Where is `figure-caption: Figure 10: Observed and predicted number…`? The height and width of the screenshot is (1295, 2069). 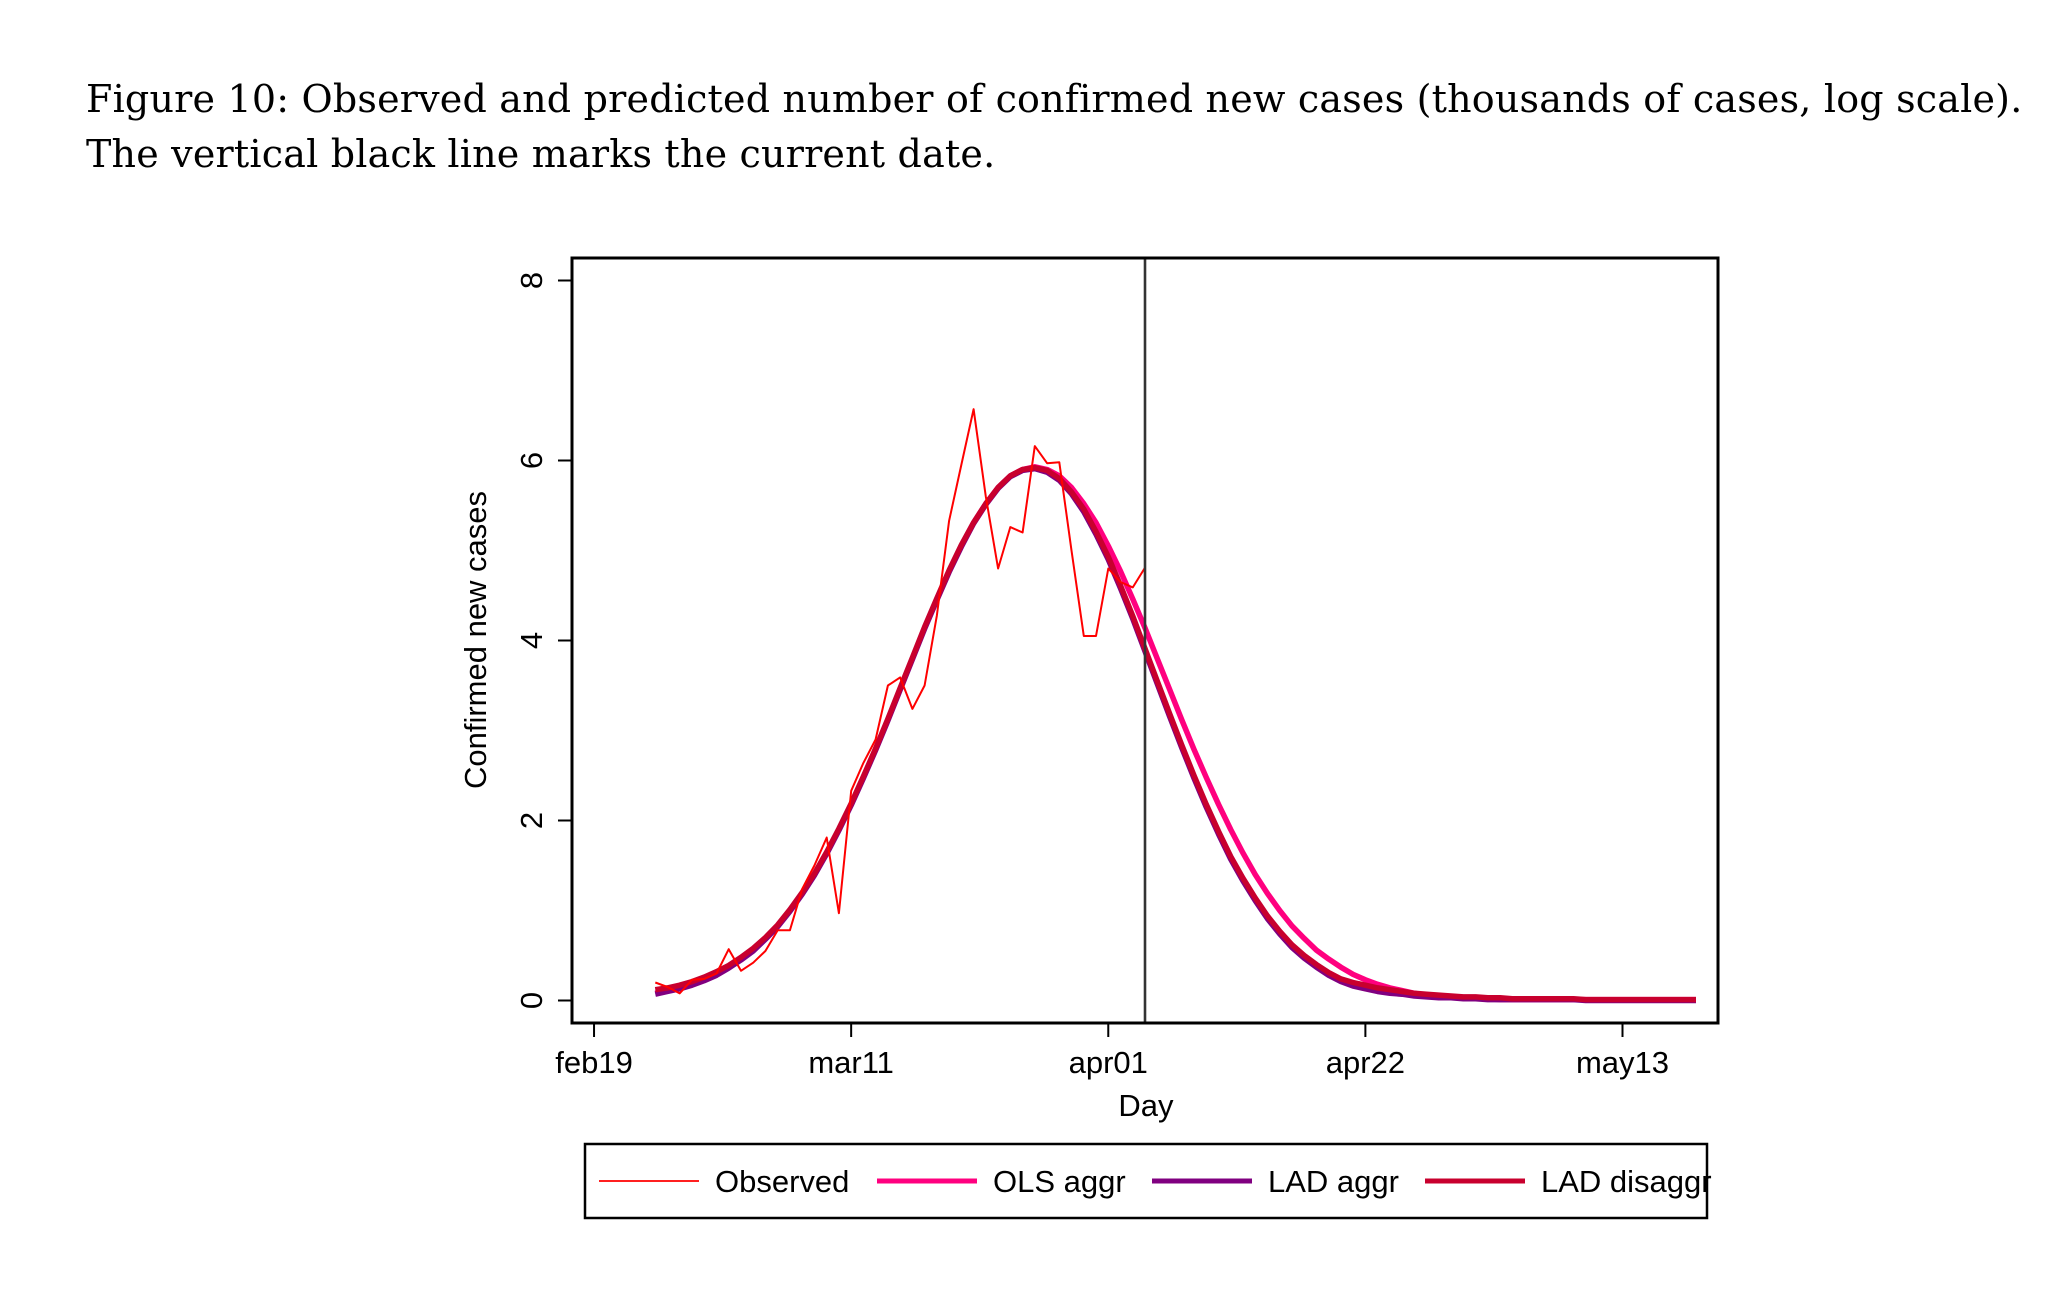 figure-caption: Figure 10: Observed and predicted number… is located at coordinates (1066, 127).